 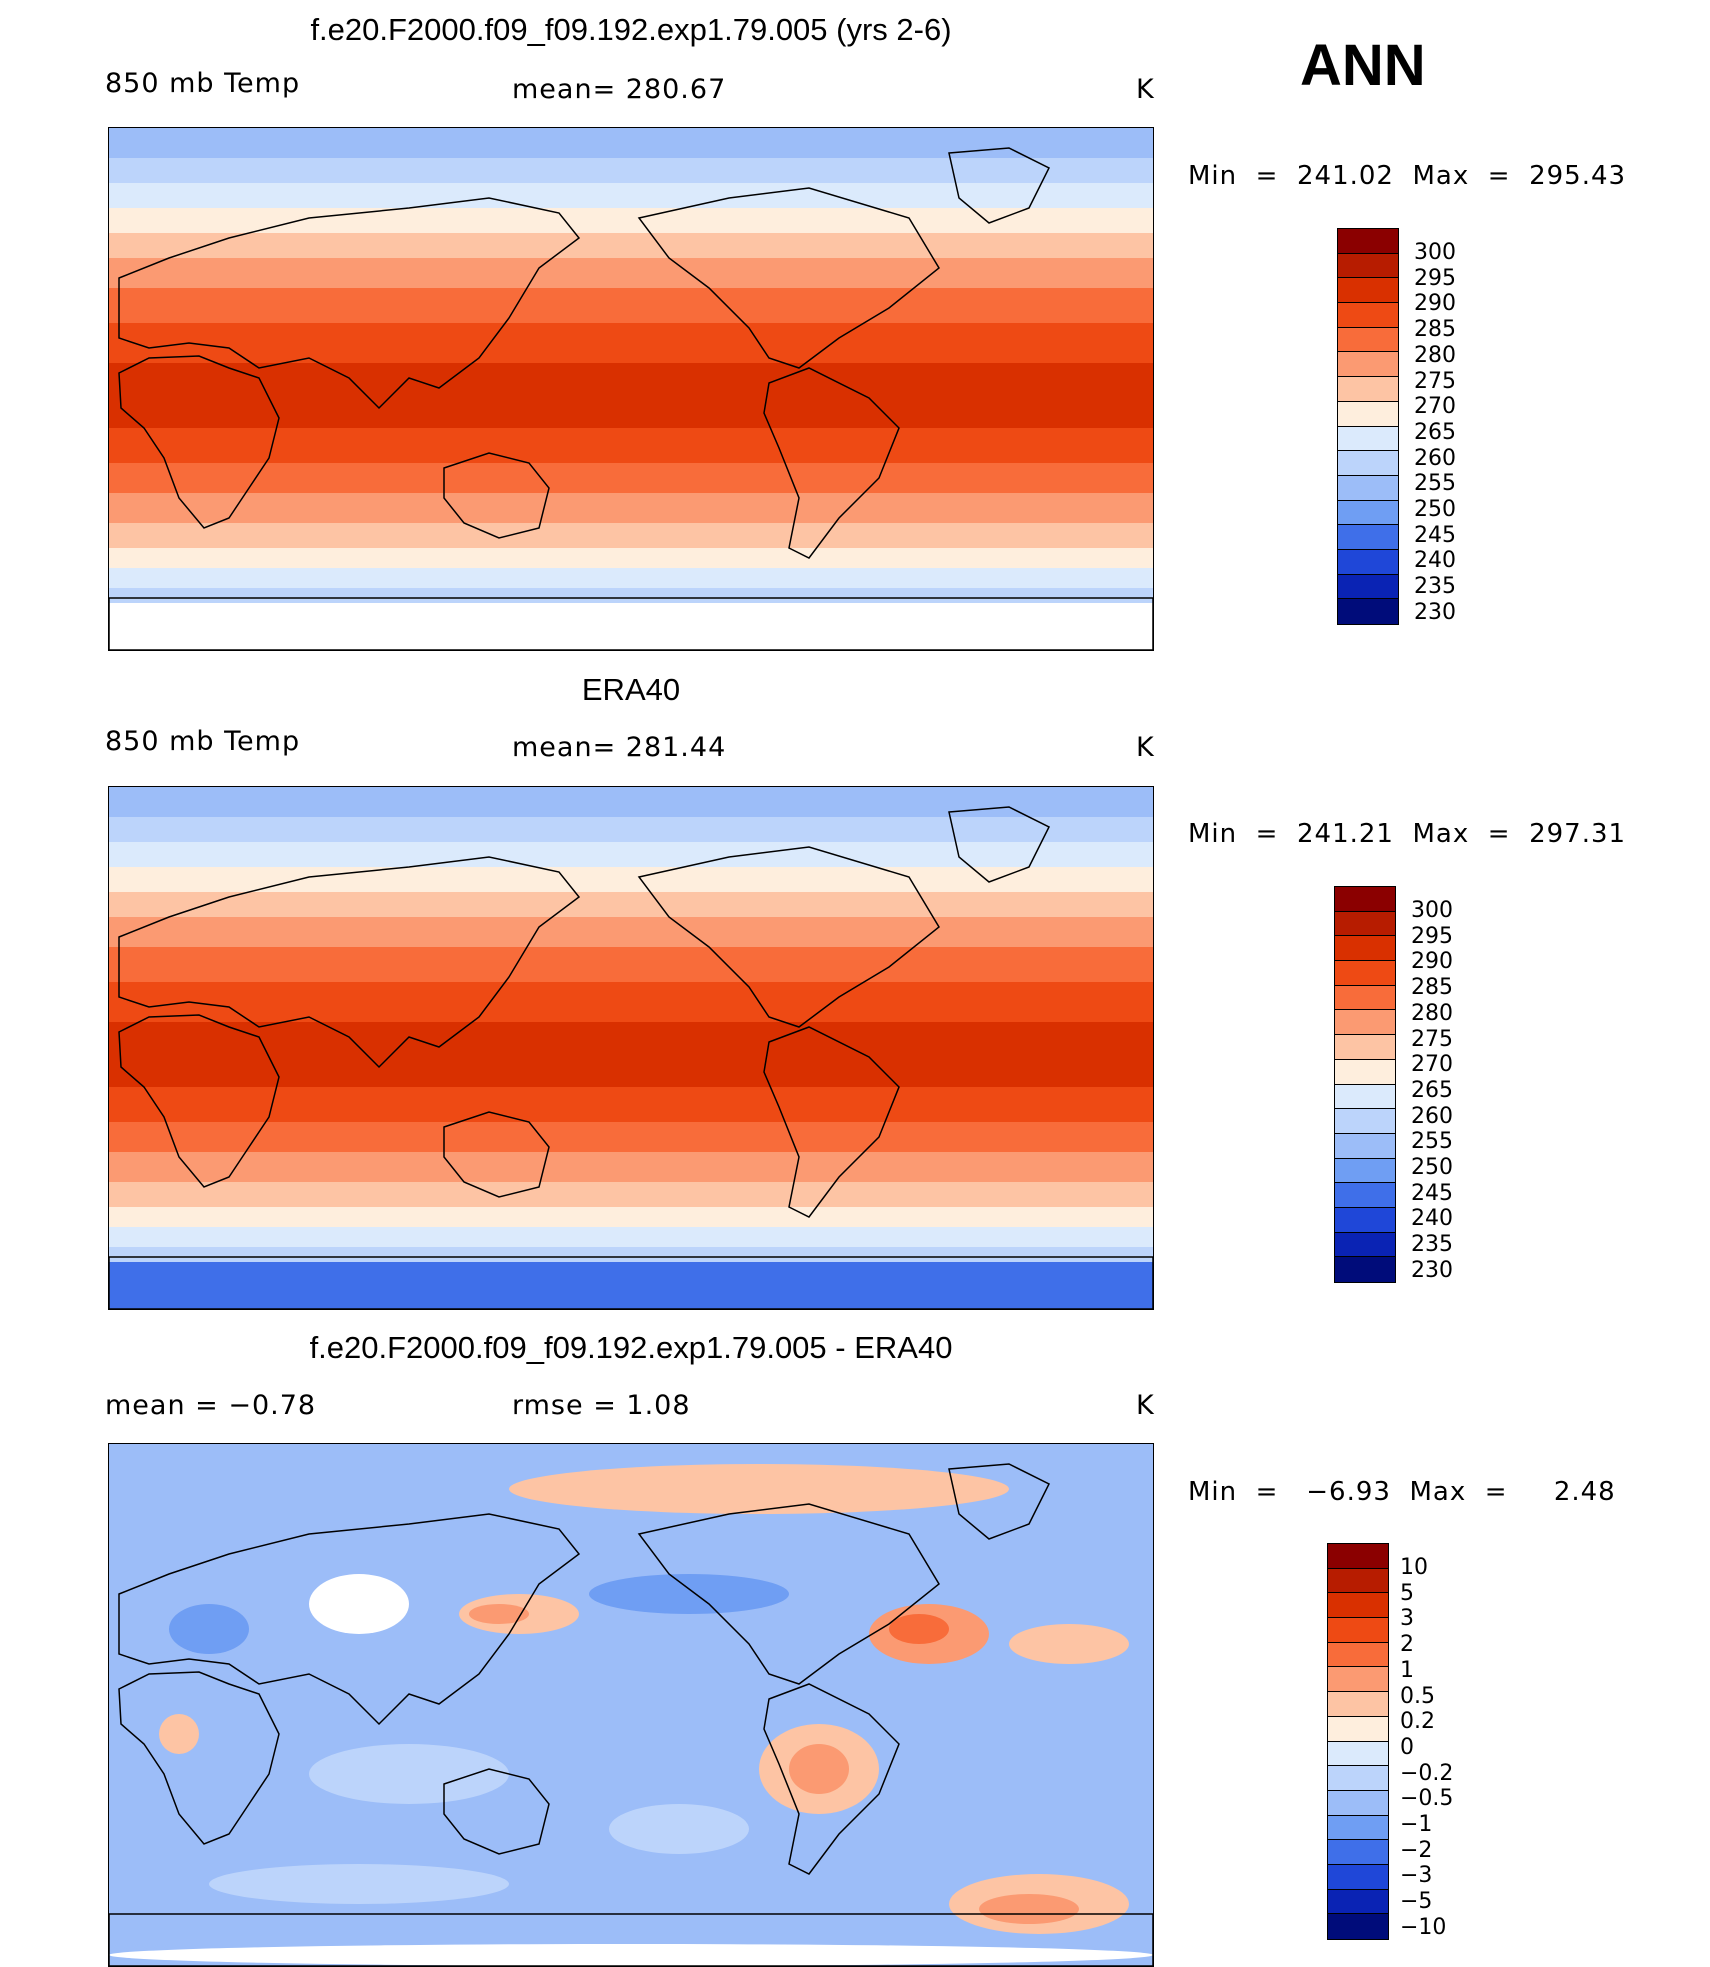 I want to click on colorbar-tick-label: 0.2, so click(x=1417, y=1722).